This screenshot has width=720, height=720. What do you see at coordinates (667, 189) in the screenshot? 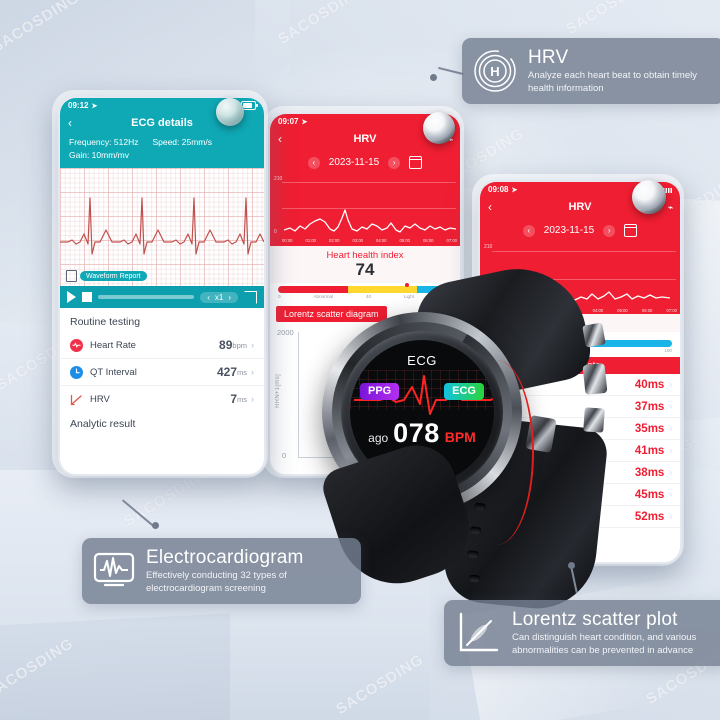
I see `signal-bars-icon` at bounding box center [667, 189].